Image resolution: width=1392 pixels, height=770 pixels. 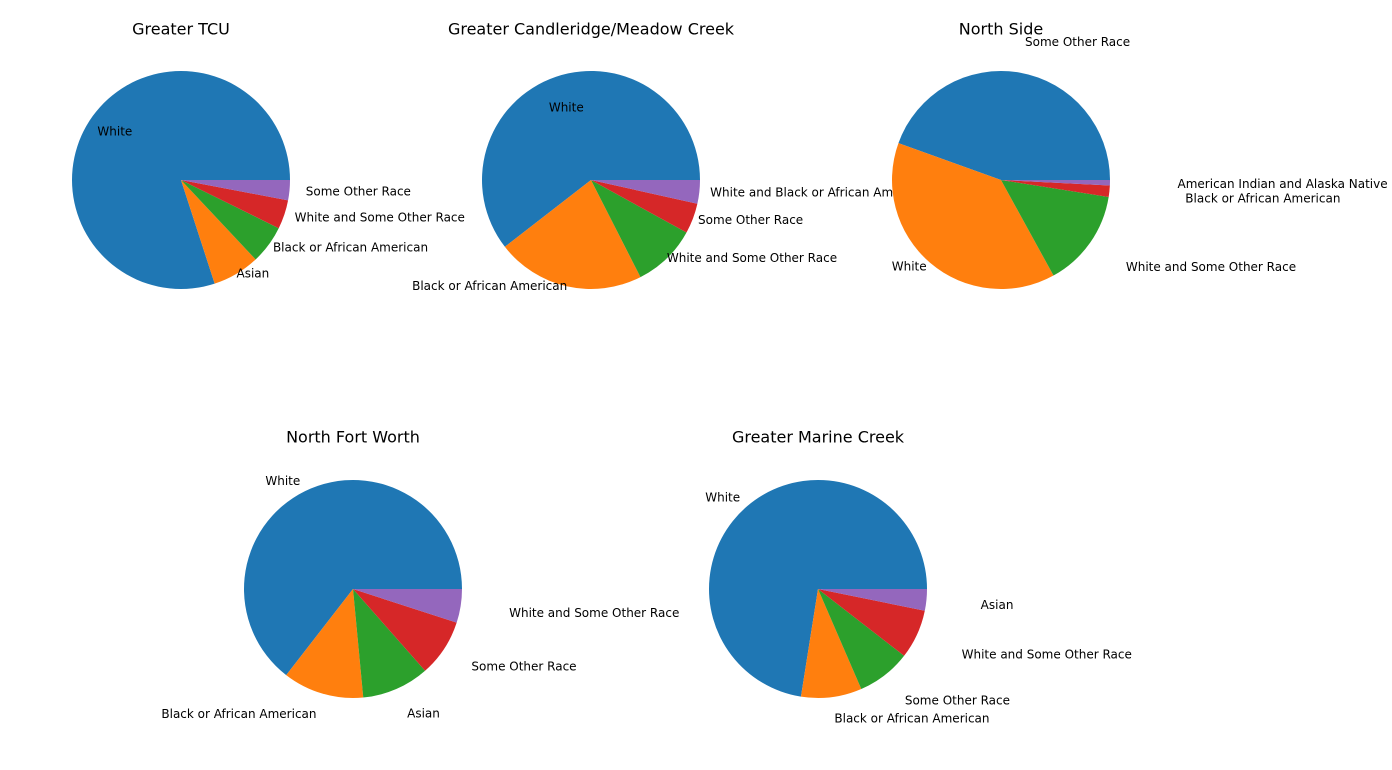 What do you see at coordinates (353, 437) in the screenshot?
I see `pie-title: North Fort Worth` at bounding box center [353, 437].